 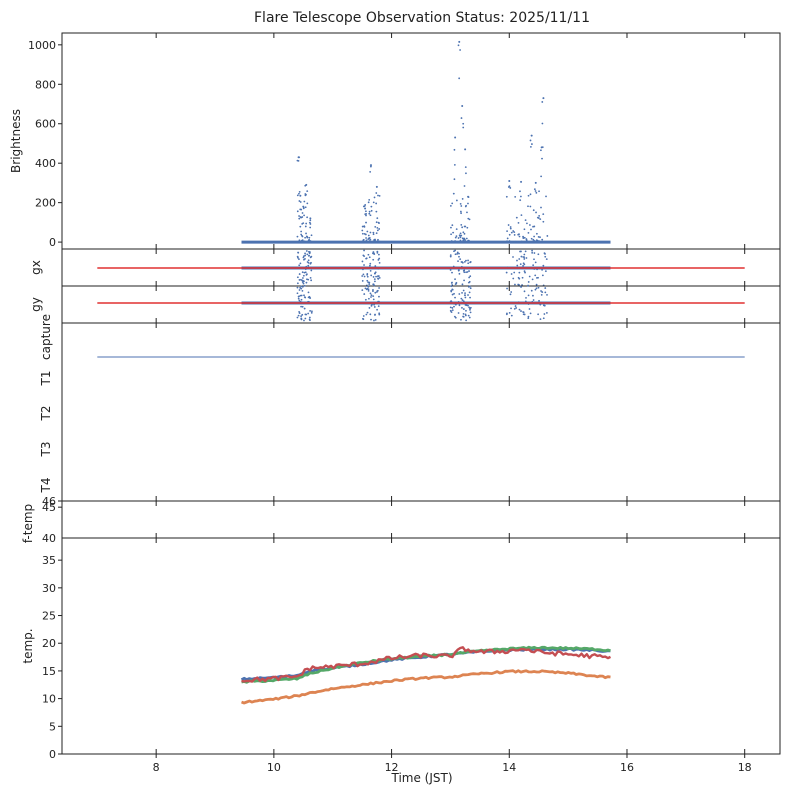 I want to click on ftemp-ylabel: f-temp, so click(x=28, y=523).